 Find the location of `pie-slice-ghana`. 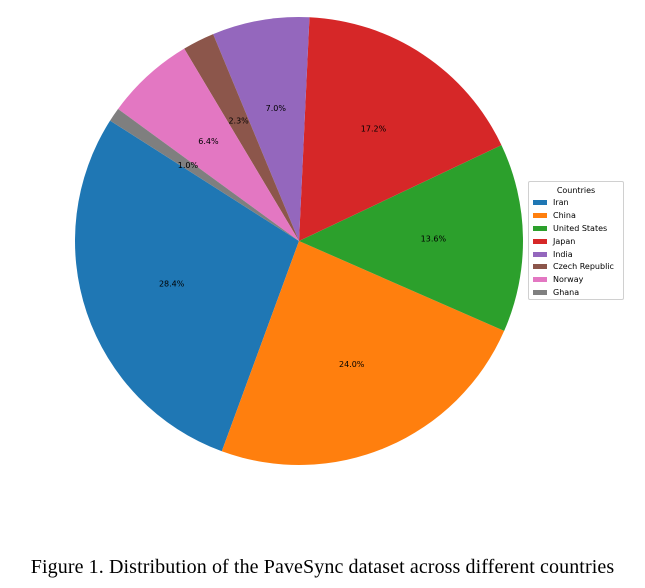

pie-slice-ghana is located at coordinates (204, 175).